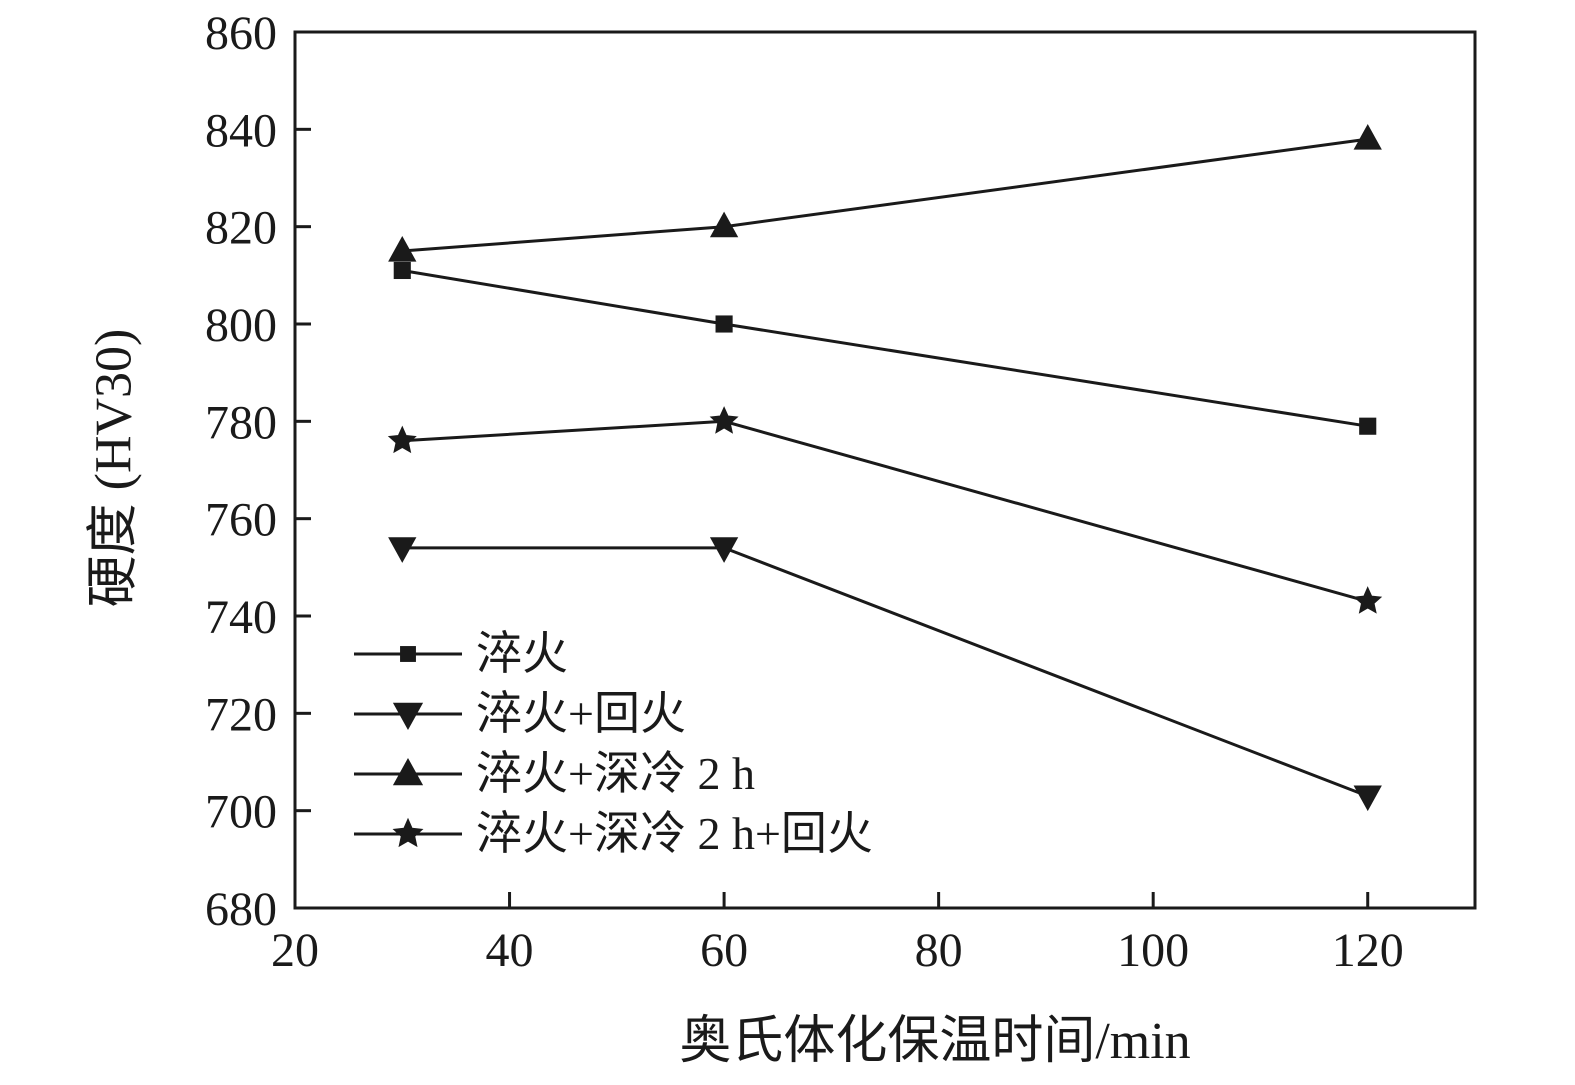  I want to click on legend-item: 淬火+深冷 2 h+回火, so click(612, 834).